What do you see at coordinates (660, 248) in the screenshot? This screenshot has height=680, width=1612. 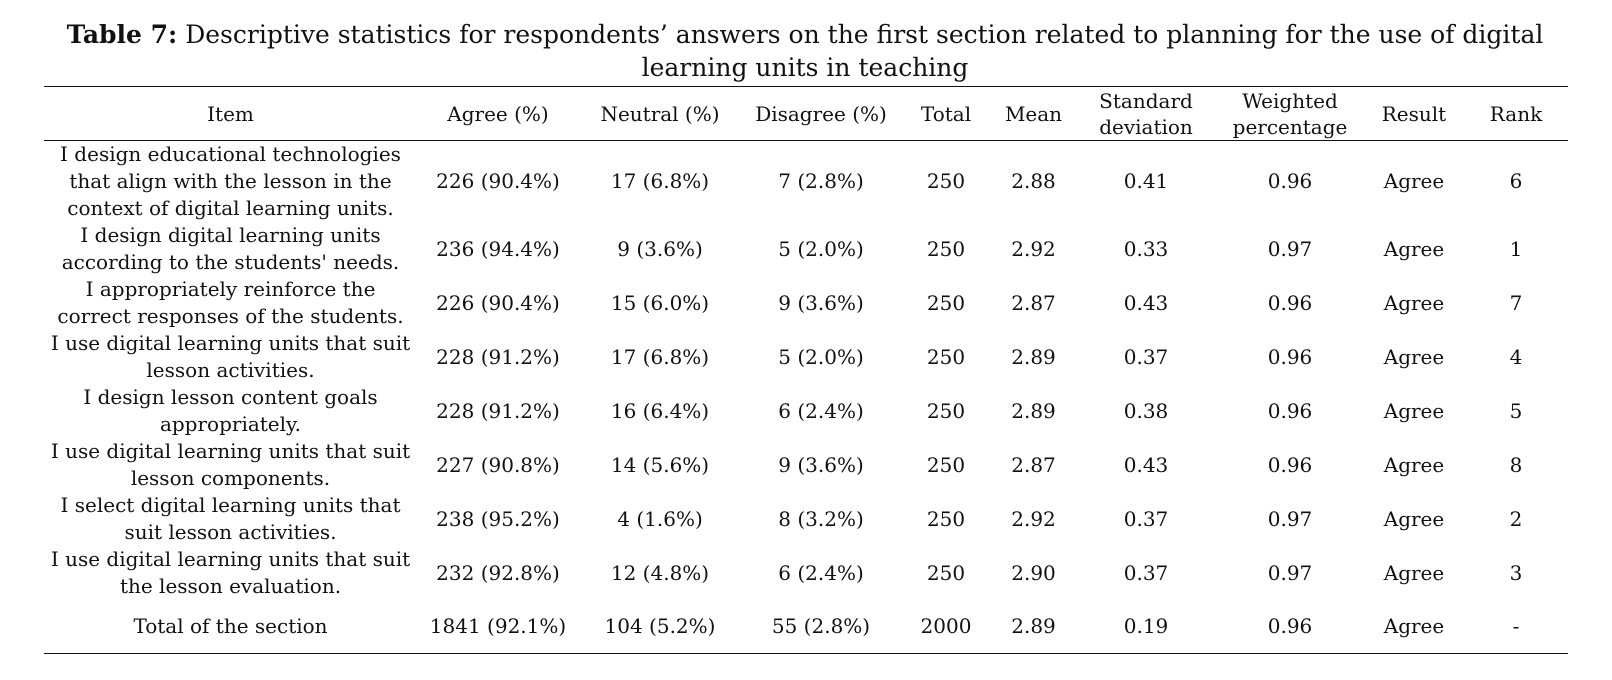 I see `cell-neutral: 9 (3.6%)` at bounding box center [660, 248].